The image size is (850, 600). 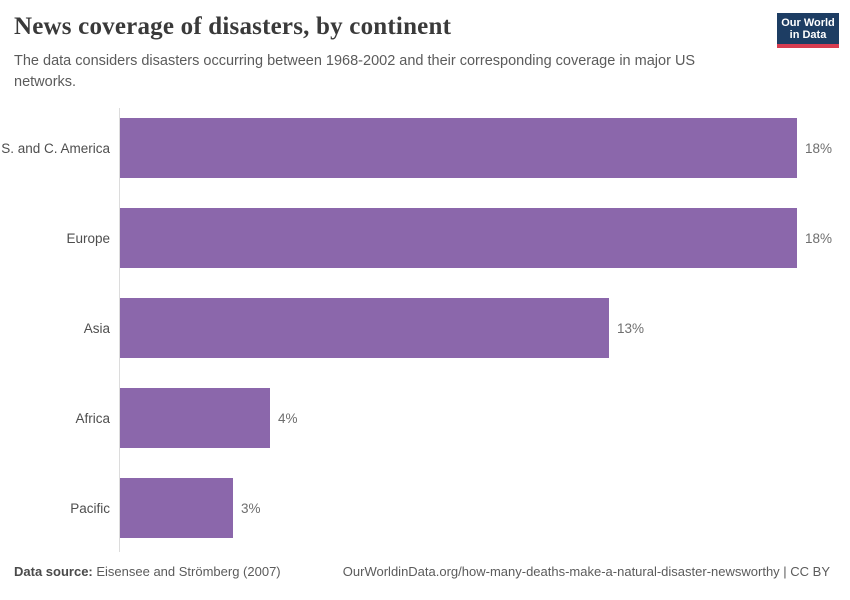 What do you see at coordinates (425, 508) in the screenshot?
I see `bar-row: Pacific 3%` at bounding box center [425, 508].